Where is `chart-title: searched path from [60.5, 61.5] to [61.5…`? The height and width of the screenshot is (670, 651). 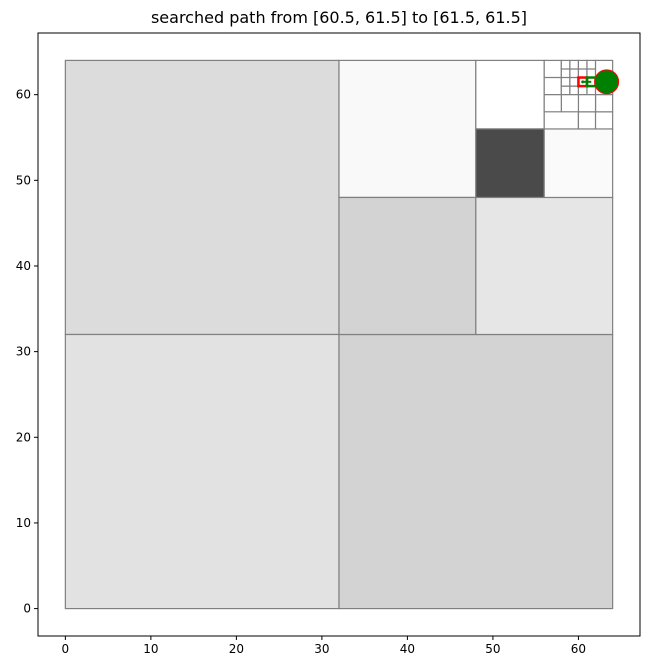
chart-title: searched path from [60.5, 61.5] to [61.5… is located at coordinates (339, 17).